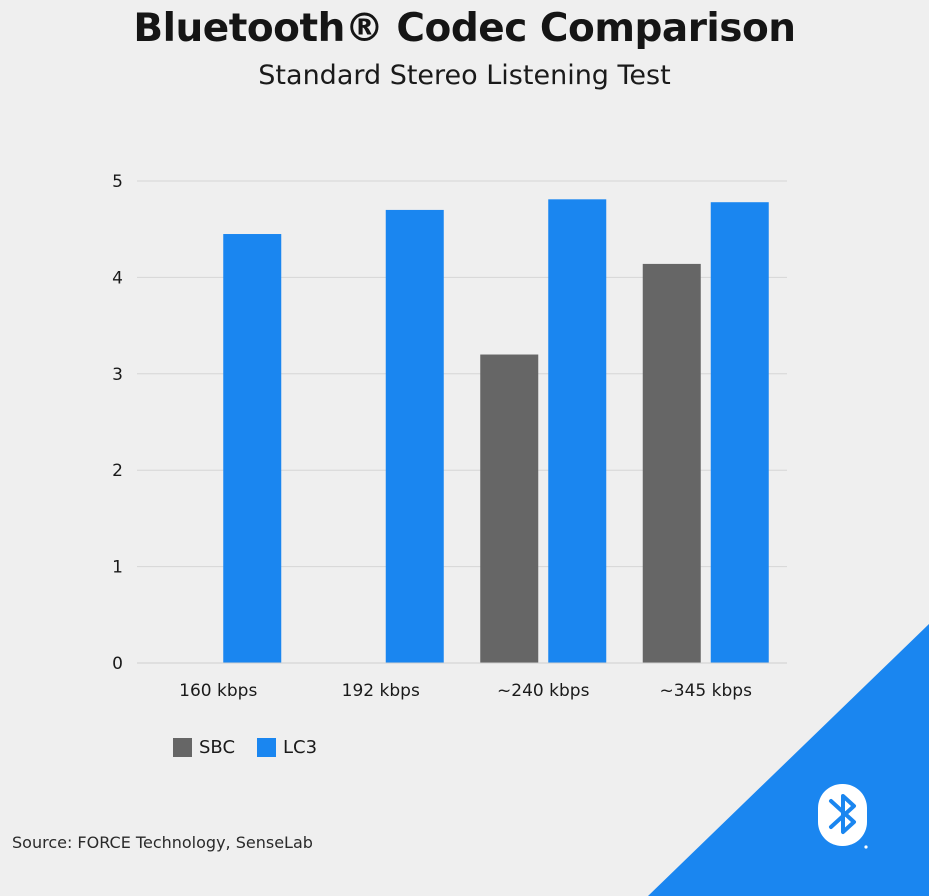 This screenshot has height=896, width=929. Describe the element at coordinates (117, 182) in the screenshot. I see `y-tick-label: 5` at that location.